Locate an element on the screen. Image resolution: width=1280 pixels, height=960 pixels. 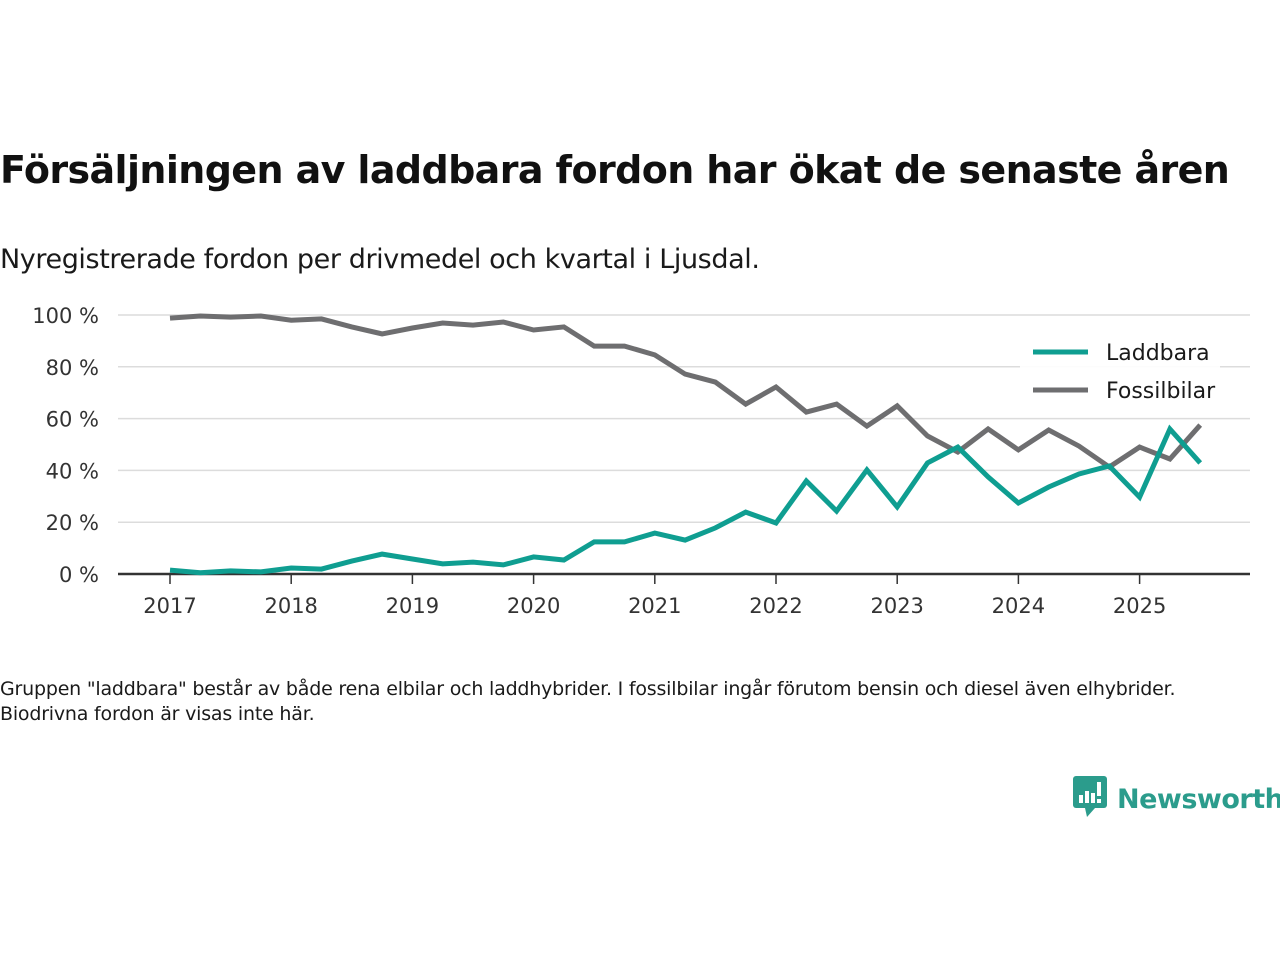
series-line-laddbara is located at coordinates (686, 500).